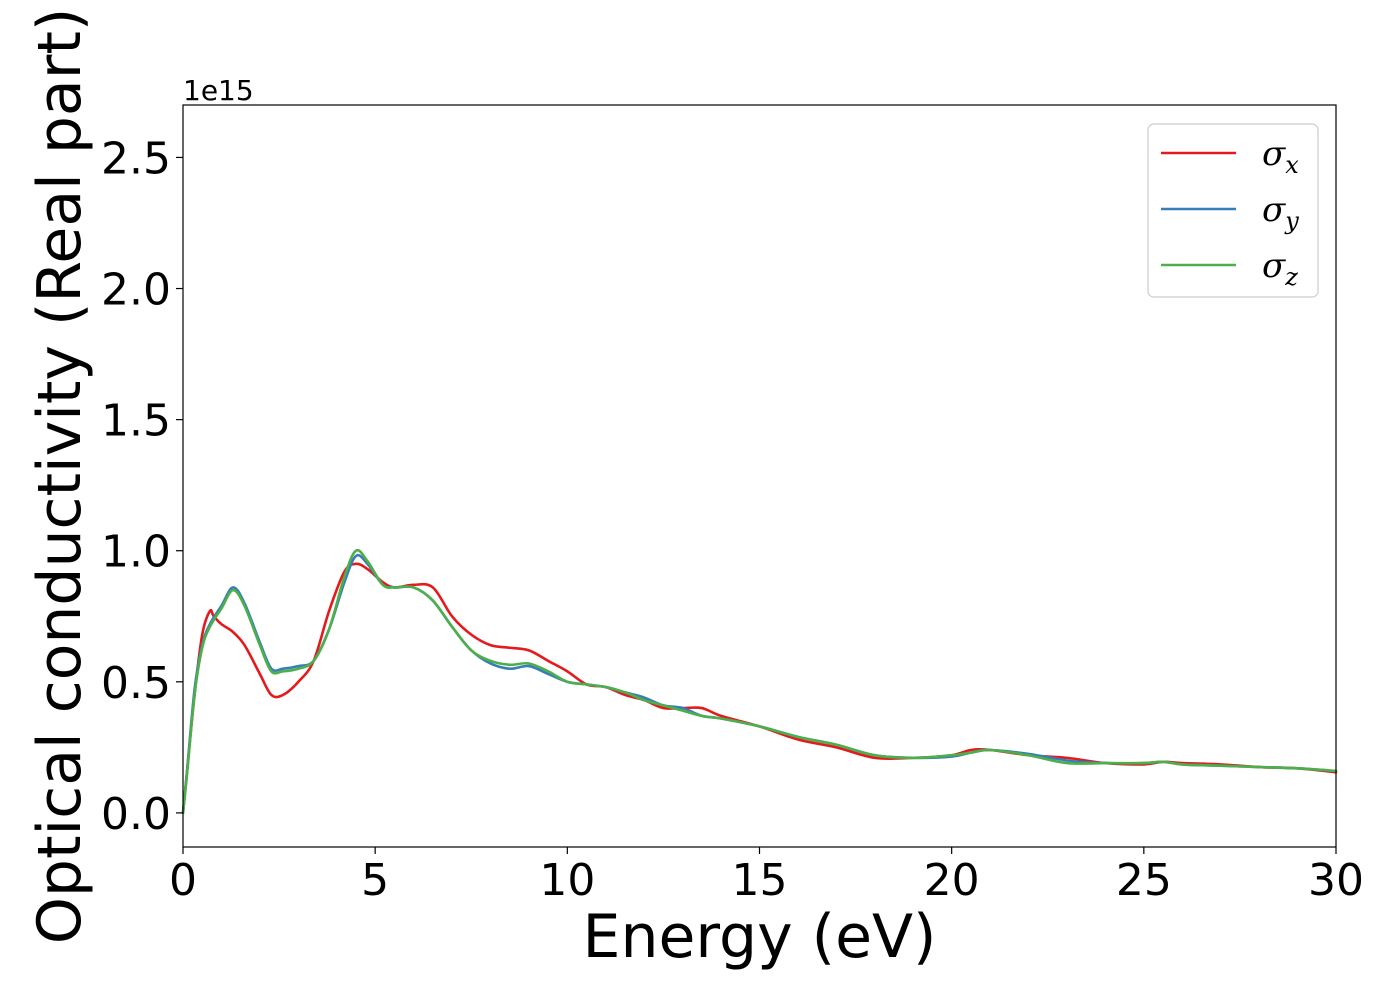 This screenshot has height=1000, width=1400. I want to click on y-tick-label: 0.5, so click(136, 683).